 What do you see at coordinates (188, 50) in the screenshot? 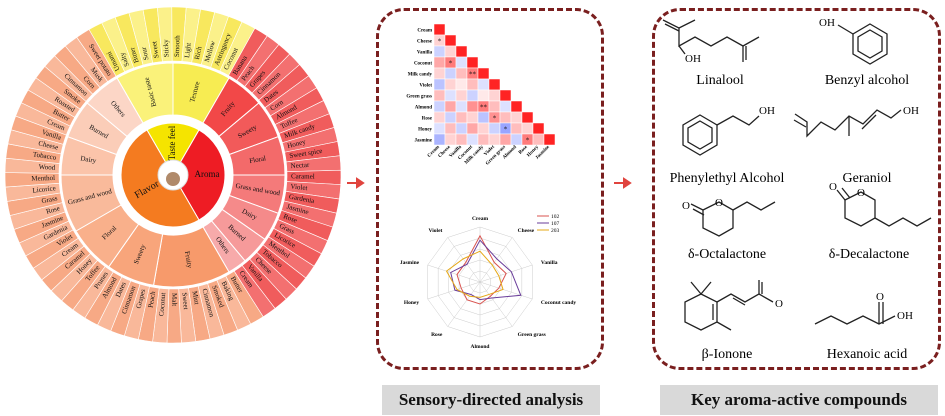
I see `wheel-outer-label: Light` at bounding box center [188, 50].